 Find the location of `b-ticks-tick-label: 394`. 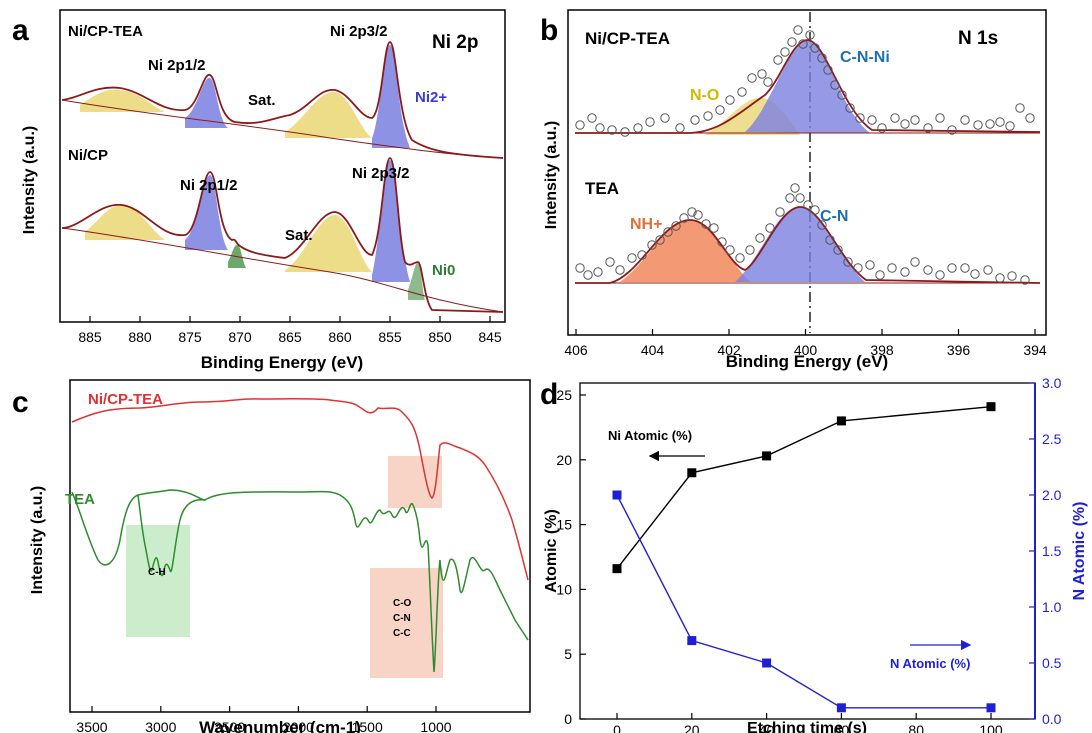

b-ticks-tick-label: 394 is located at coordinates (1035, 350).